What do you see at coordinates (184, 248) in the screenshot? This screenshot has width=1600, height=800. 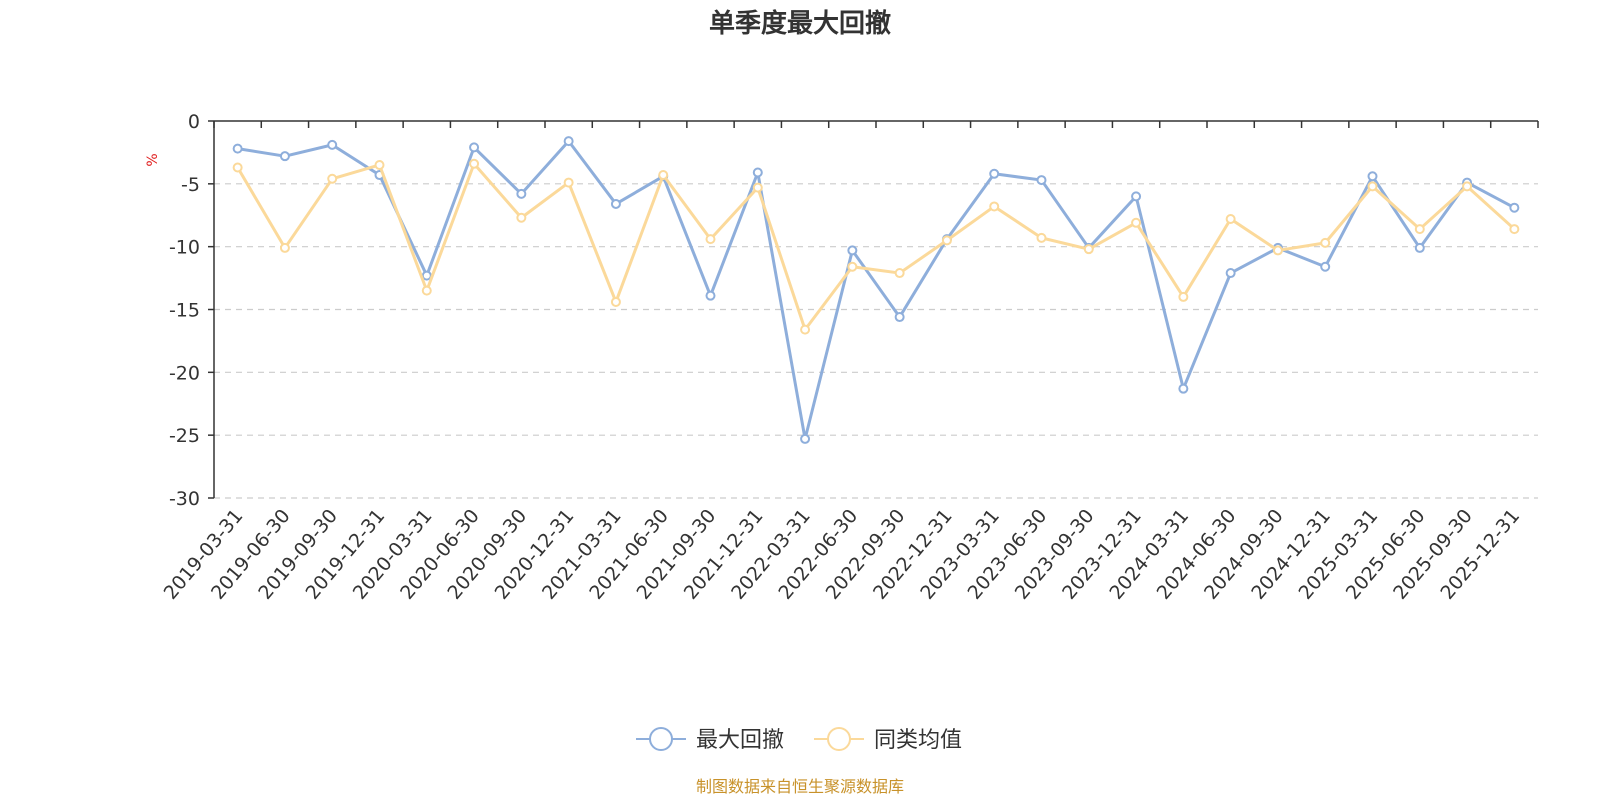 I see `y-tick-label: -10` at bounding box center [184, 248].